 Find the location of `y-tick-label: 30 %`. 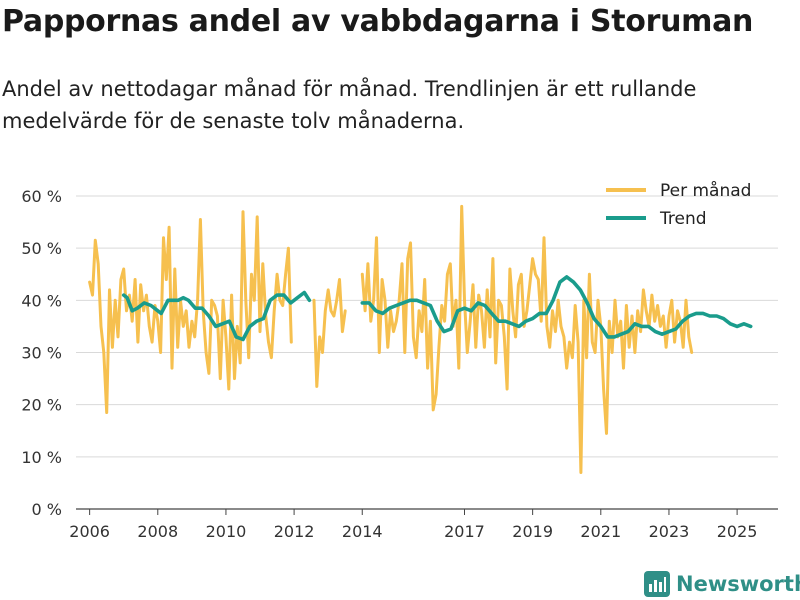

y-tick-label: 30 % is located at coordinates (41, 353).